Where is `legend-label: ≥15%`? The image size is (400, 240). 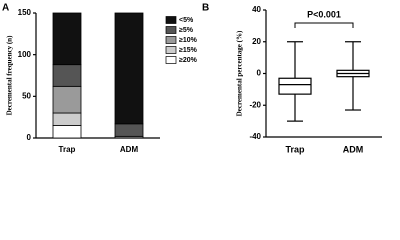
legend-label: ≥15% is located at coordinates (188, 50).